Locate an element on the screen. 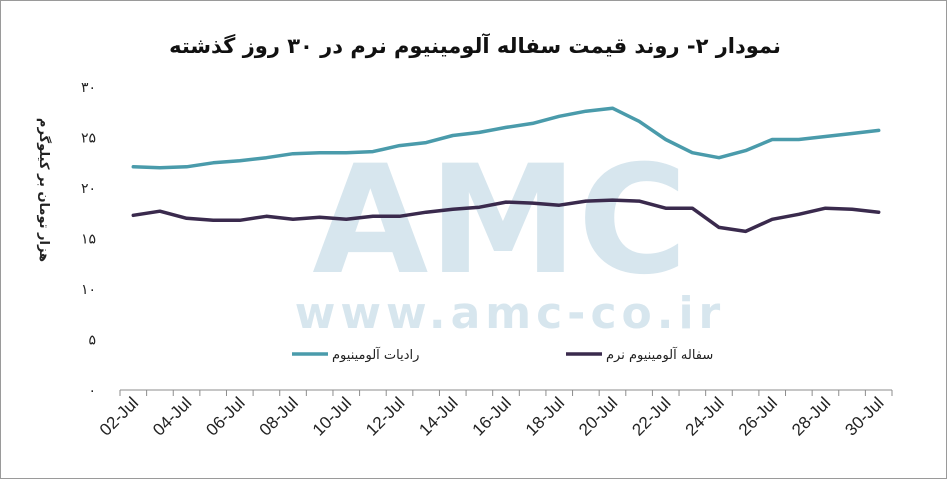  legend-item-radiator: رادیات آلومینیوم is located at coordinates (355, 354).